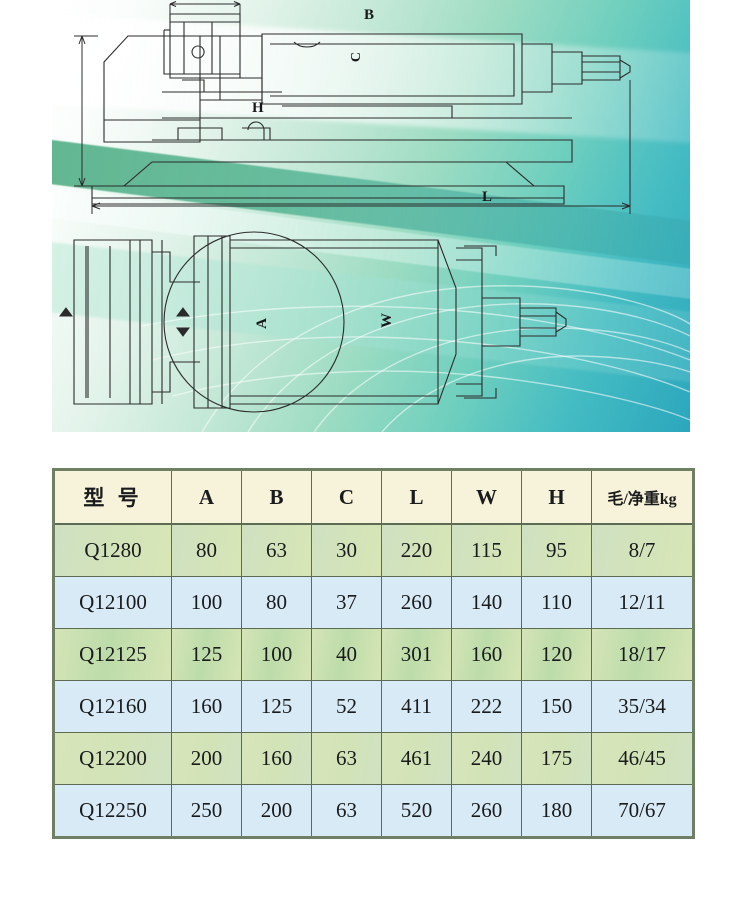  I want to click on dimension-label-a: A, so click(261, 323).